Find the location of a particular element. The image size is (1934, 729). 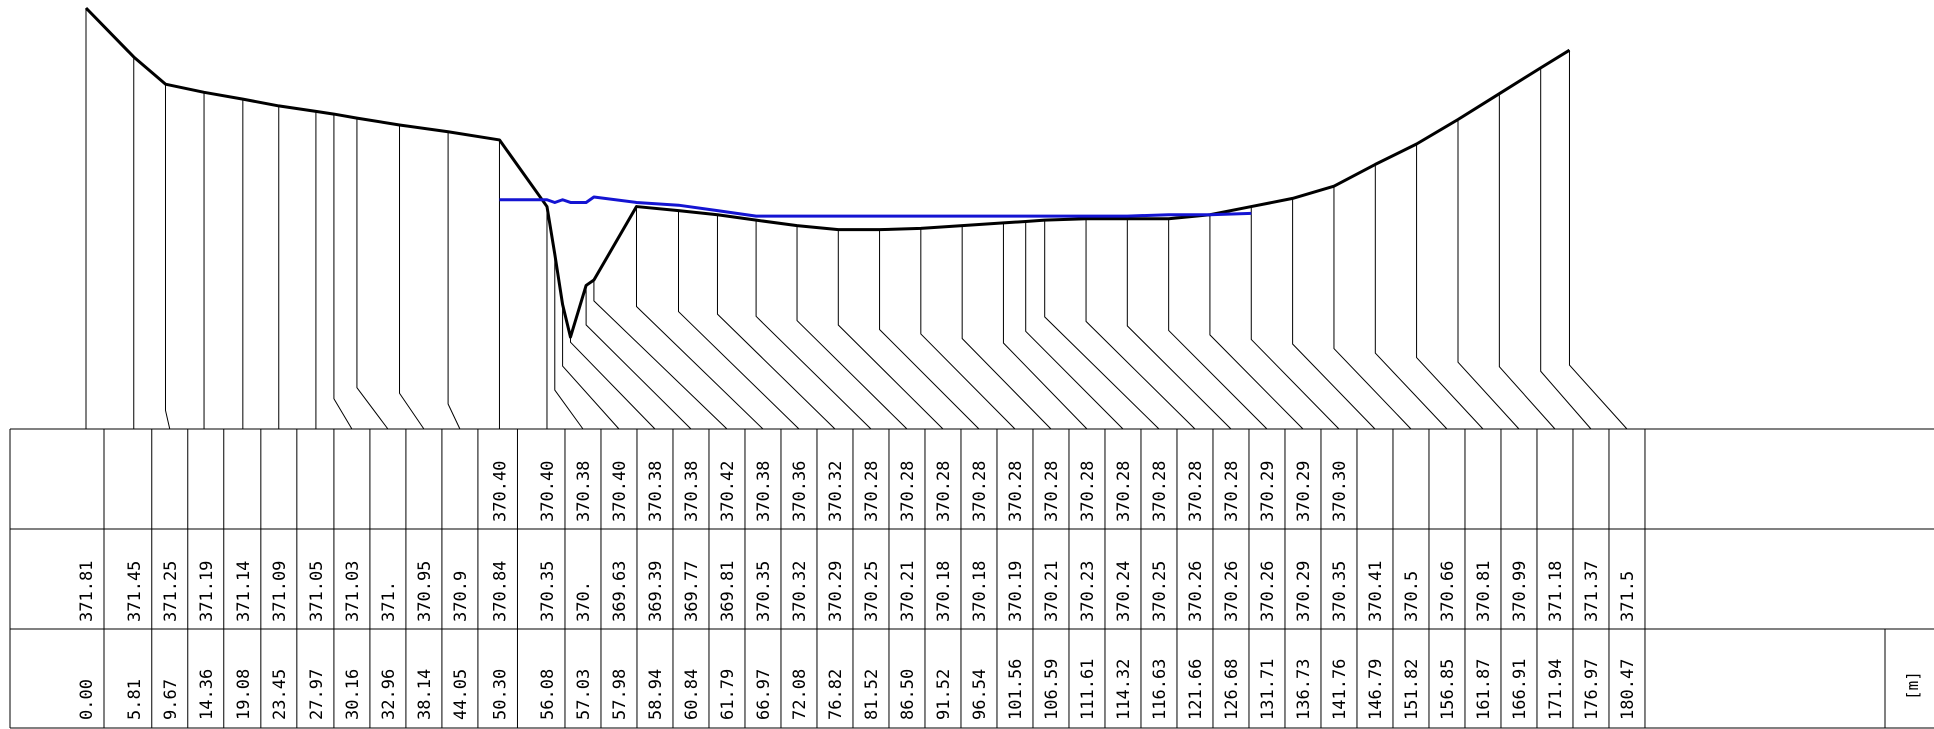

station-cell: 136.73 is located at coordinates (1304, 689).